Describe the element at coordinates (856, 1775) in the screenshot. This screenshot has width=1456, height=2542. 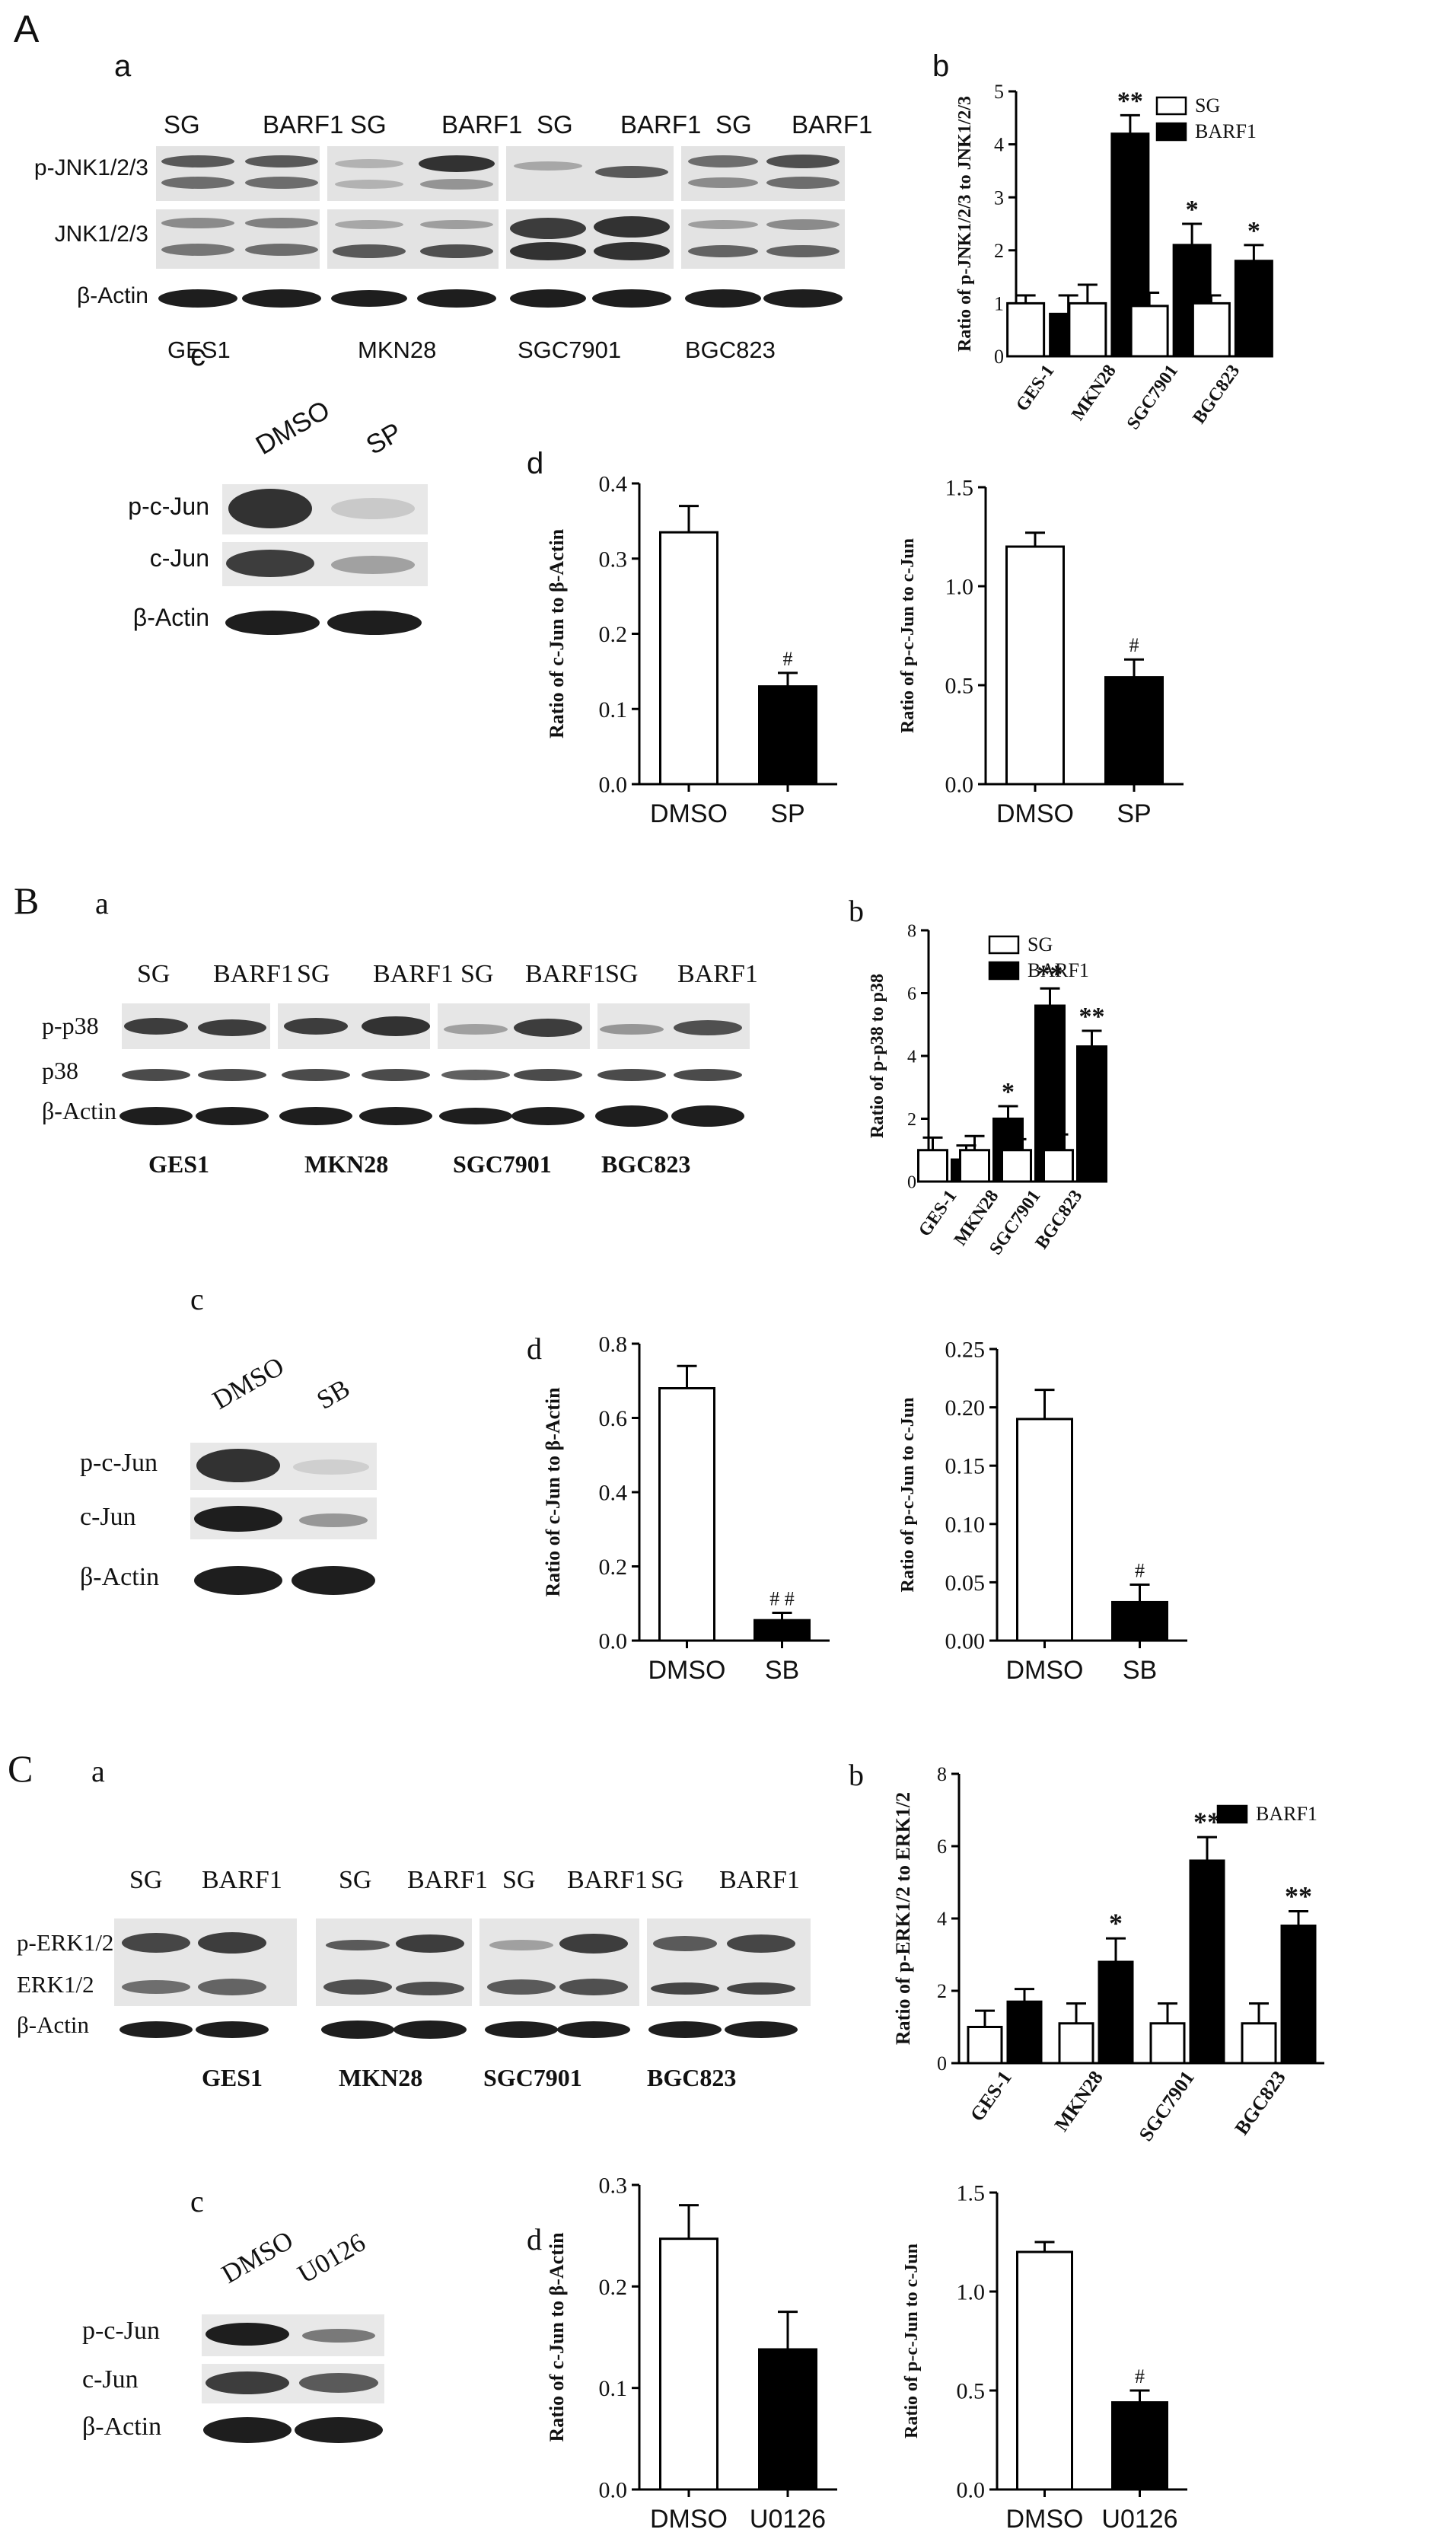
I see `subpanel-label-Cb: b` at that location.